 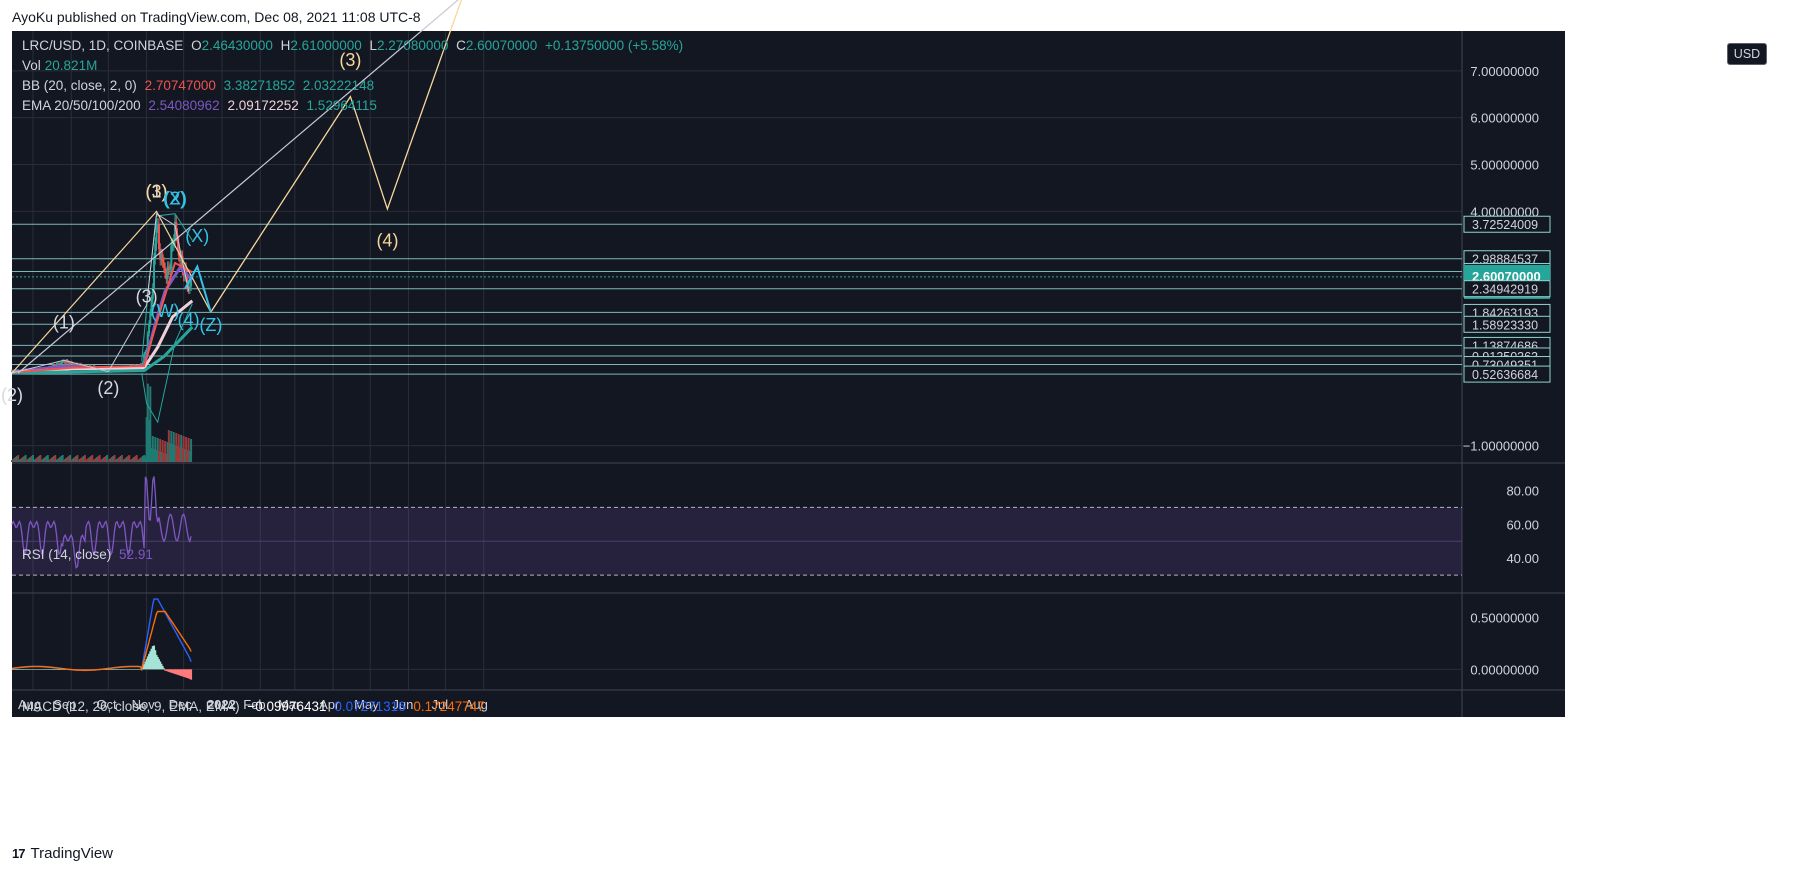 I want to click on yellow-projection-line, so click(x=336, y=156).